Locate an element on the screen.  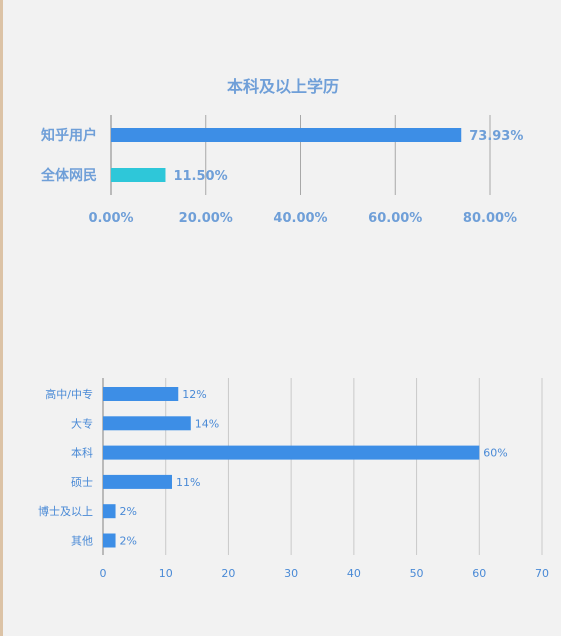
x-tick-label: 20 is located at coordinates (228, 573).